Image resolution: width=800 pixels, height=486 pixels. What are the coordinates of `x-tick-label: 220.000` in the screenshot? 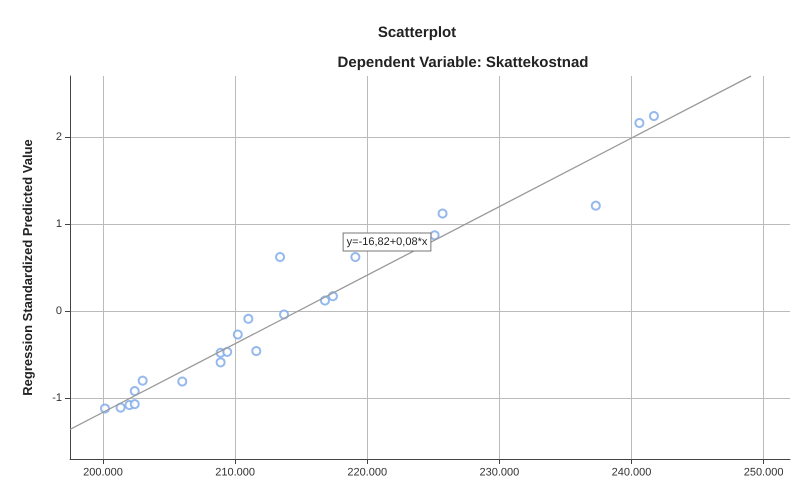 It's located at (367, 472).